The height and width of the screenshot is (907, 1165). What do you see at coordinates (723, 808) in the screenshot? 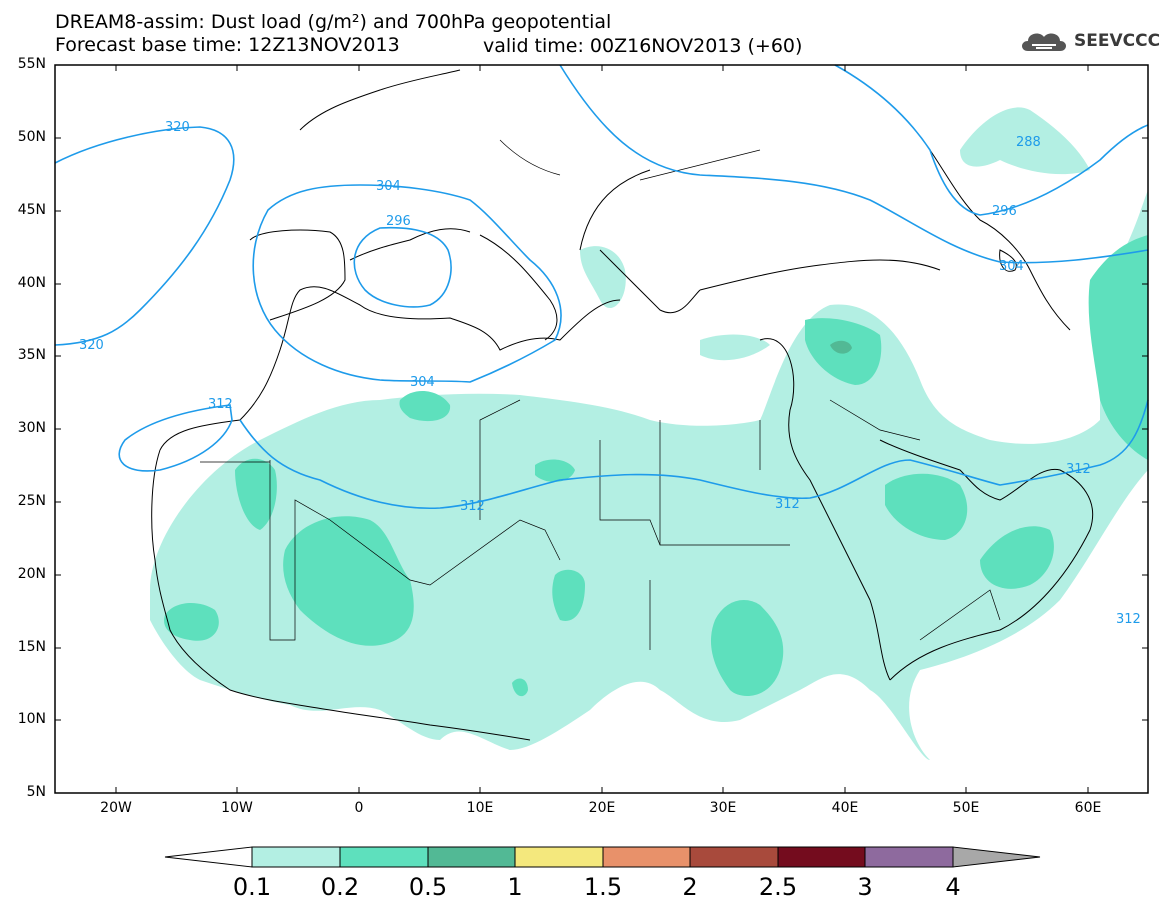
I see `lon-label: 30E` at bounding box center [723, 808].